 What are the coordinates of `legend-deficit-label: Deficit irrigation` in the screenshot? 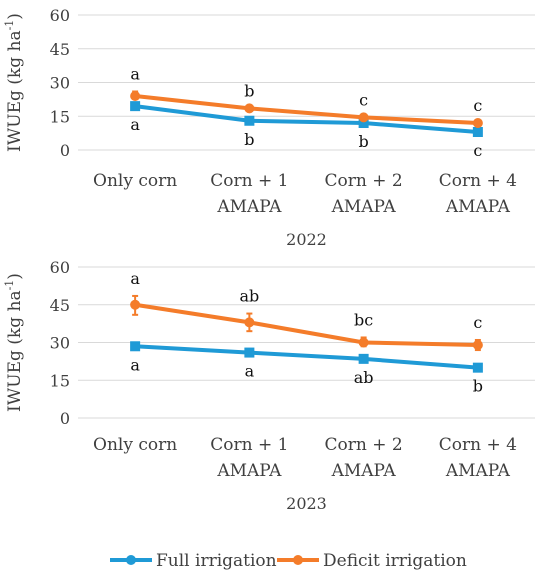 It's located at (395, 561).